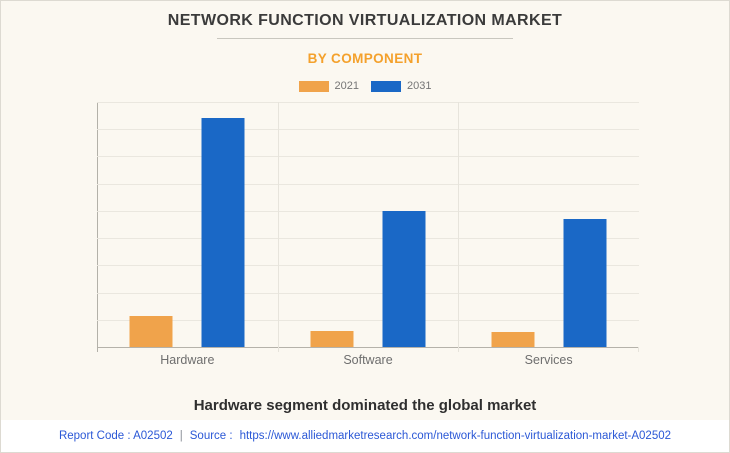 The image size is (730, 453). What do you see at coordinates (548, 224) in the screenshot?
I see `category-services` at bounding box center [548, 224].